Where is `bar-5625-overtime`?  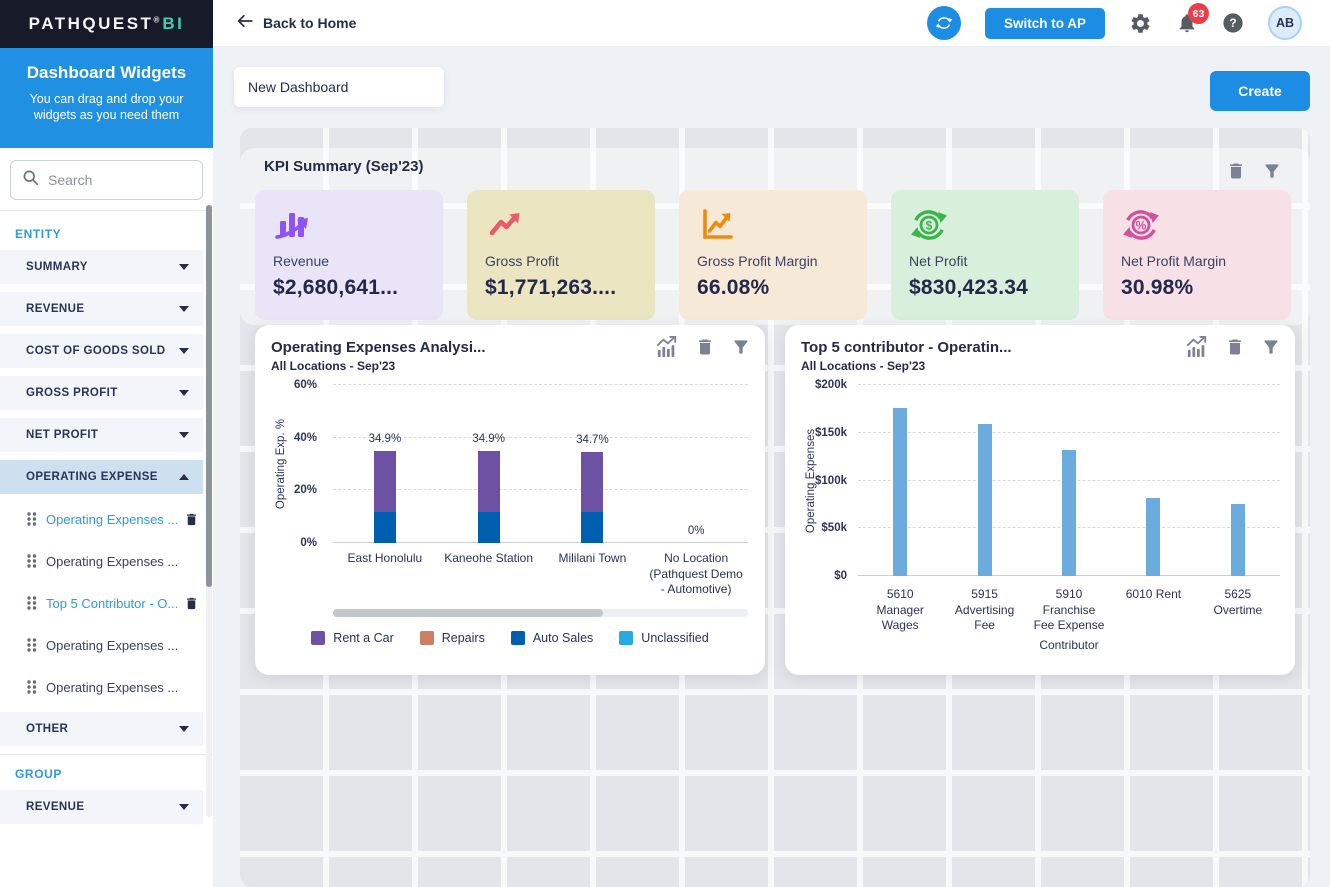 bar-5625-overtime is located at coordinates (1237, 480).